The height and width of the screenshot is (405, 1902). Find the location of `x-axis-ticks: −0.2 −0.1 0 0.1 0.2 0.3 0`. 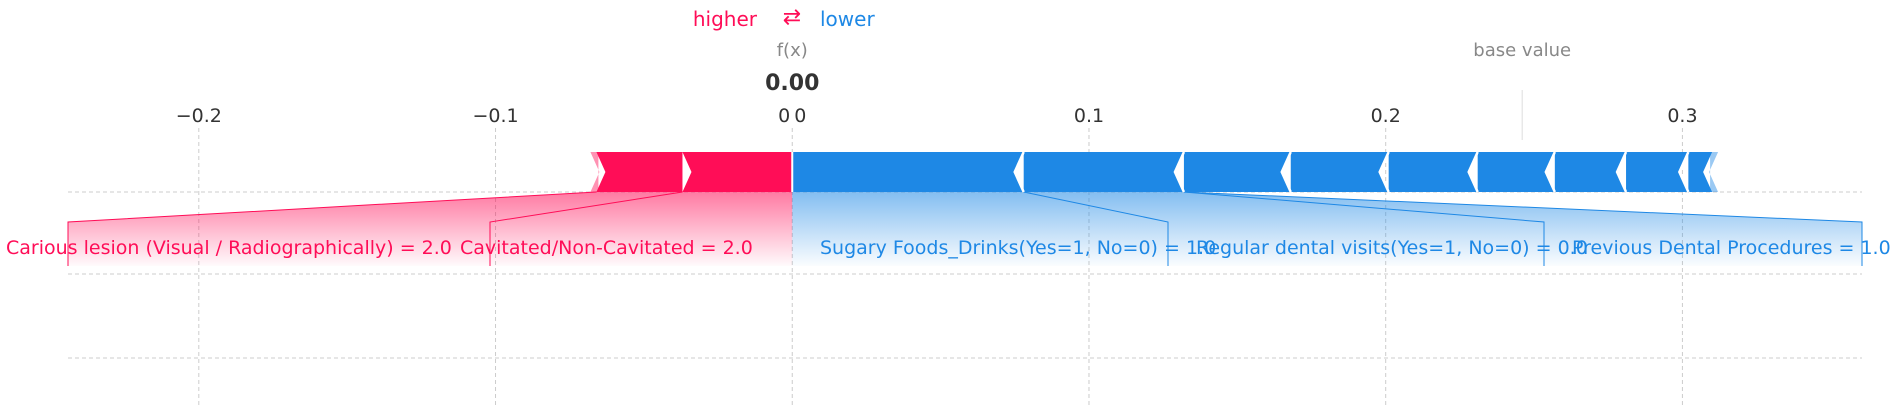

x-axis-ticks: −0.2 −0.1 0 0.1 0.2 0.3 0 is located at coordinates (937, 116).